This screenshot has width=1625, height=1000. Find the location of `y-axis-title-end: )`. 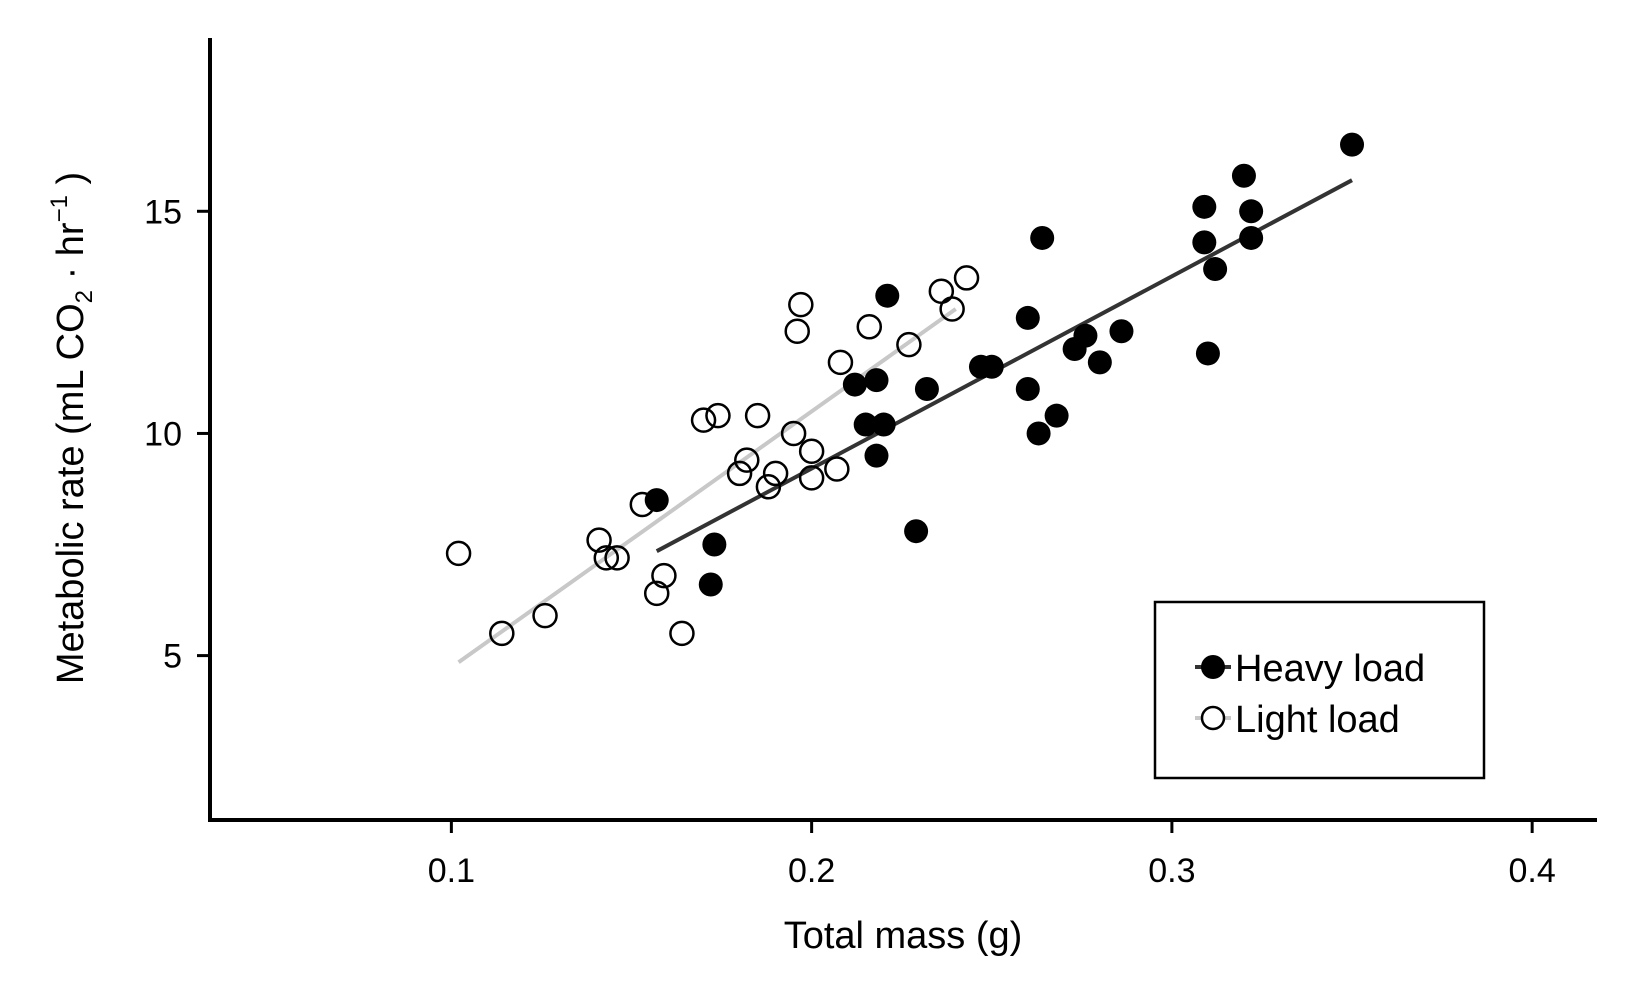

y-axis-title-end: ) is located at coordinates (71, 183).